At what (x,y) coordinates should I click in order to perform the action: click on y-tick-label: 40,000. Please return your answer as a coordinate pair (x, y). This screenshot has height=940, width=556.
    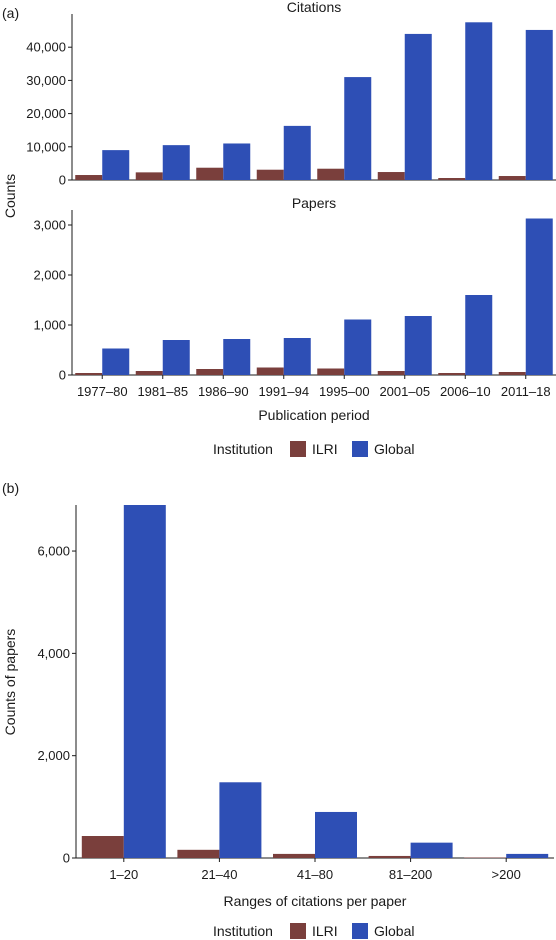
    Looking at the image, I should click on (46, 47).